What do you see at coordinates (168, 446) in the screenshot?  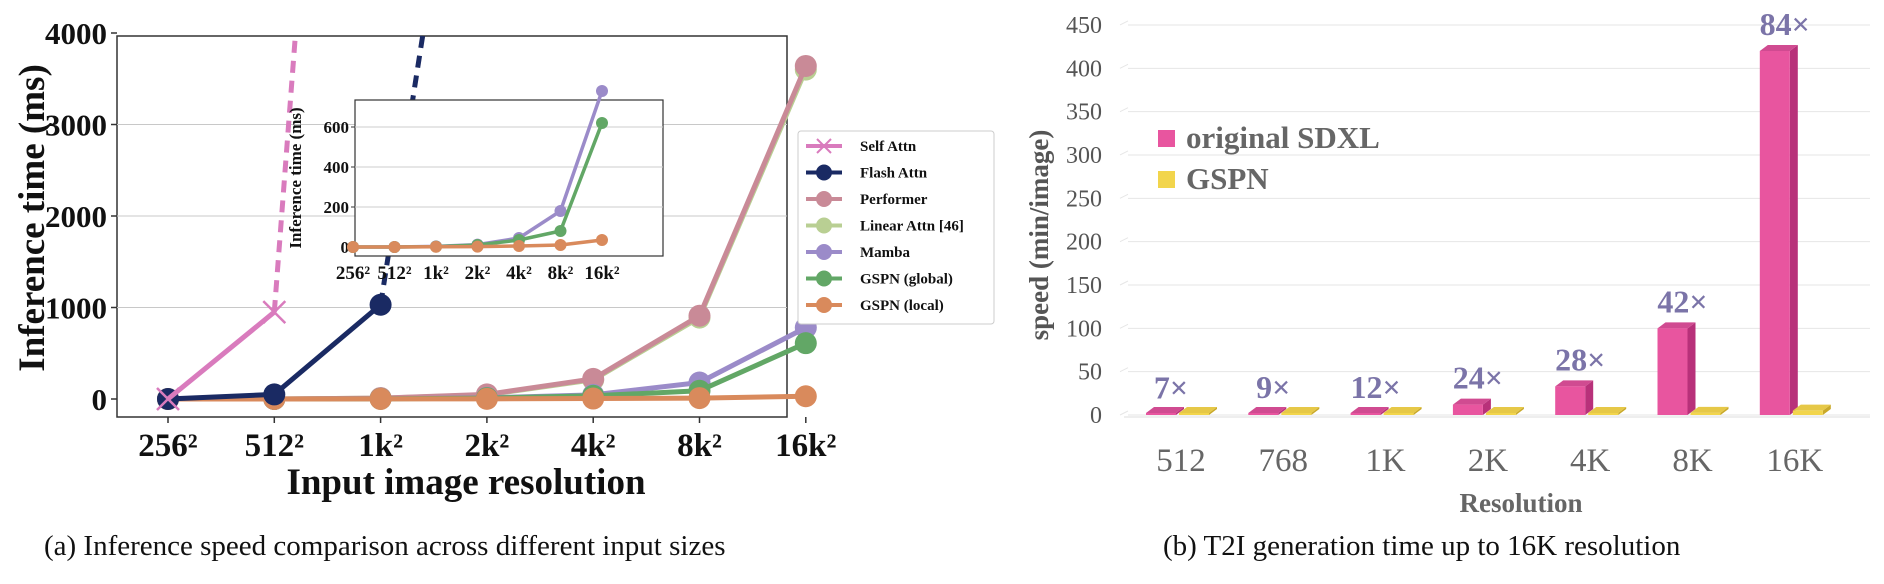 I see `chart-a-xtick-label: 256²` at bounding box center [168, 446].